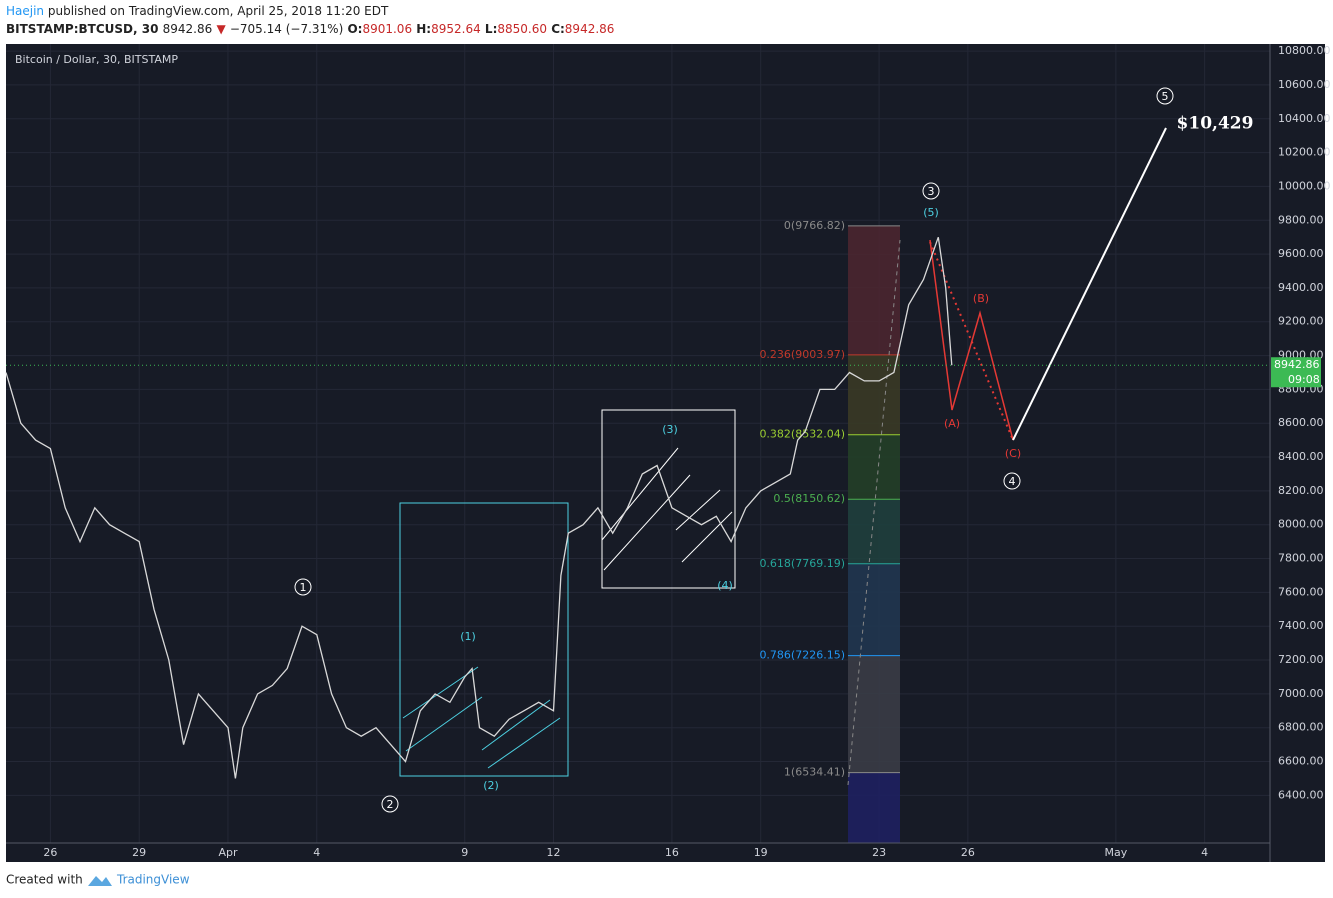  What do you see at coordinates (1301, 321) in the screenshot?
I see `y-tick-label: 9200.00` at bounding box center [1301, 321].